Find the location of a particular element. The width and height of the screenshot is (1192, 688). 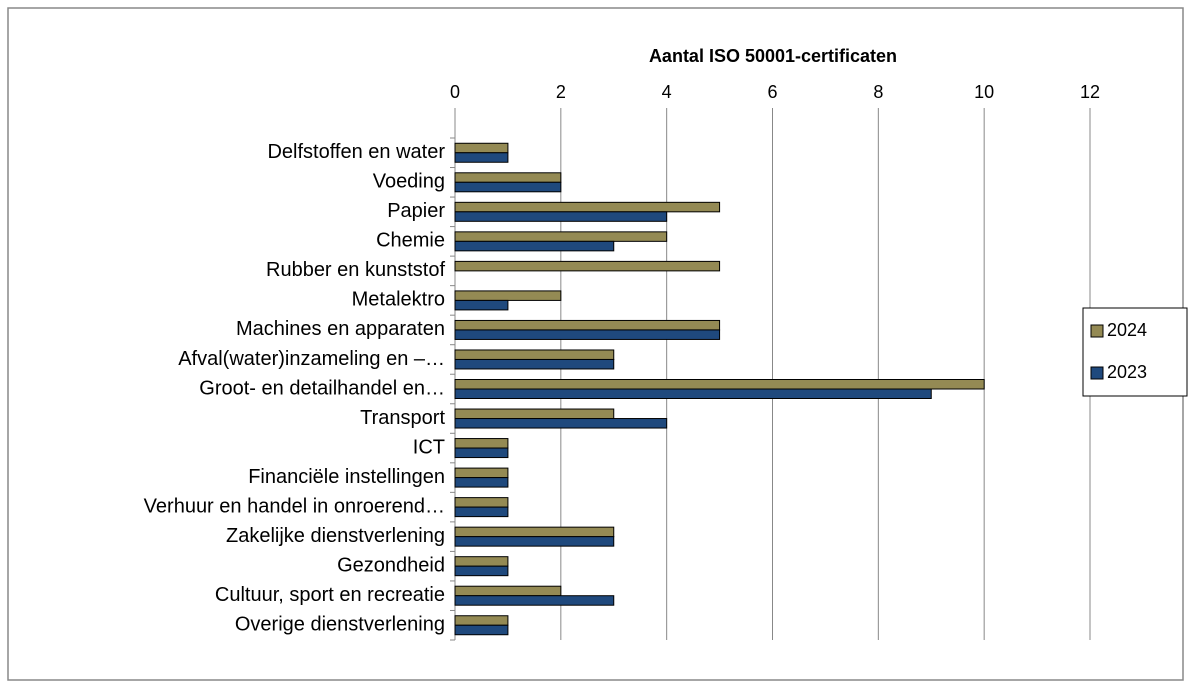

legend-label: 2024 is located at coordinates (1127, 330).